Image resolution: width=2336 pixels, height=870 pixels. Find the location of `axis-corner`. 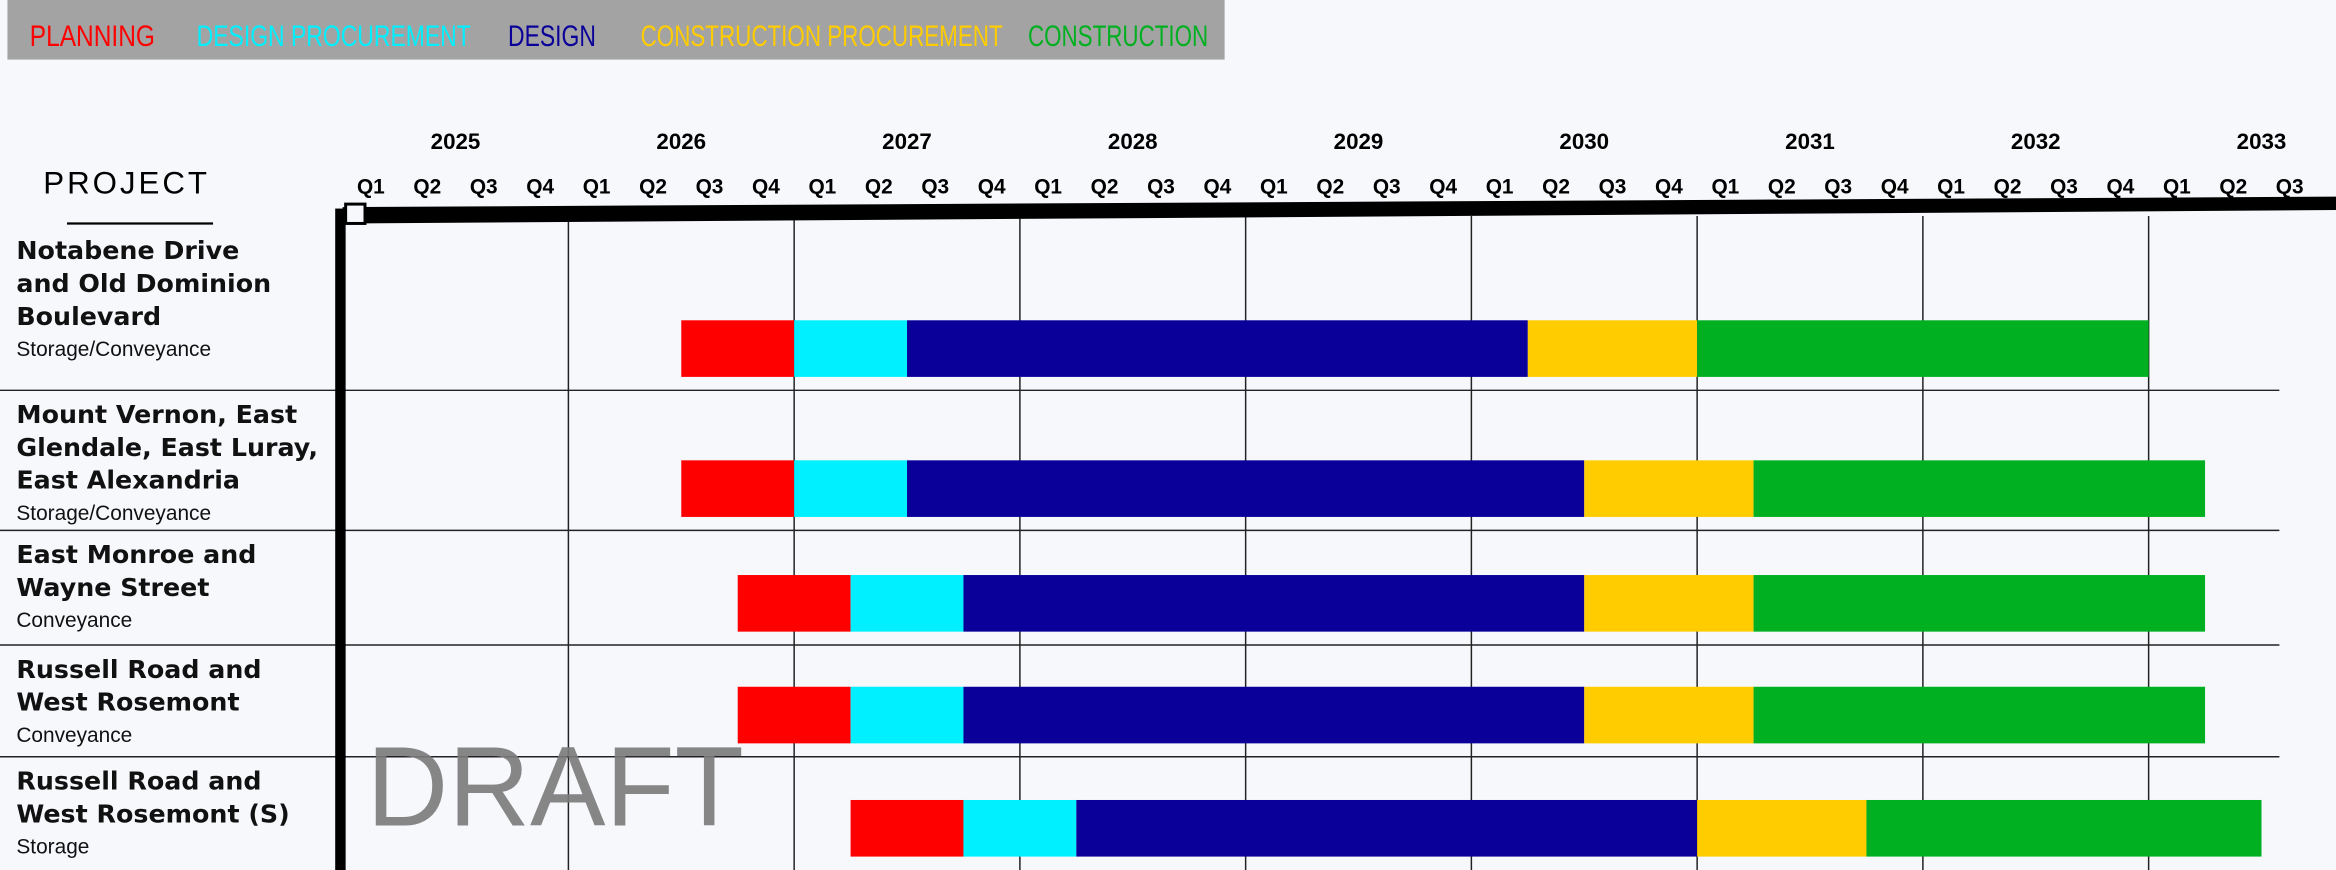

axis-corner is located at coordinates (355, 213).